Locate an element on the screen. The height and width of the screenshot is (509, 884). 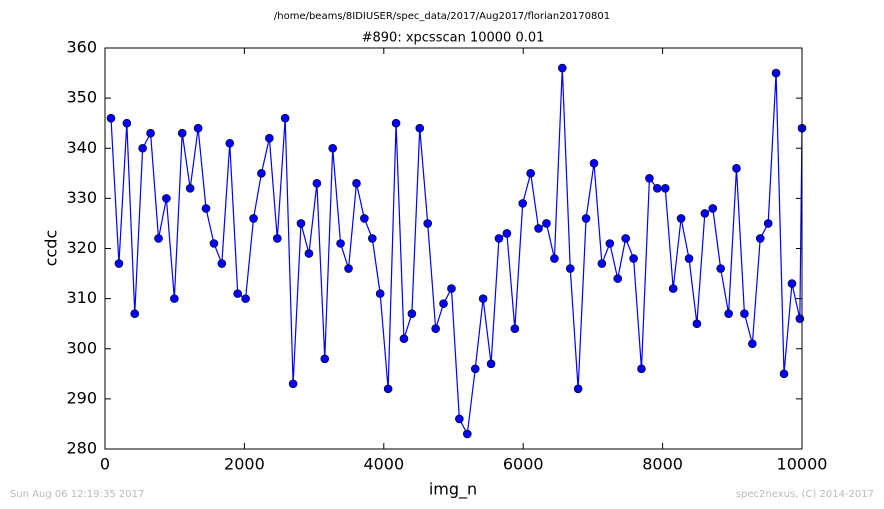
x-tick-label: 0 is located at coordinates (105, 464).